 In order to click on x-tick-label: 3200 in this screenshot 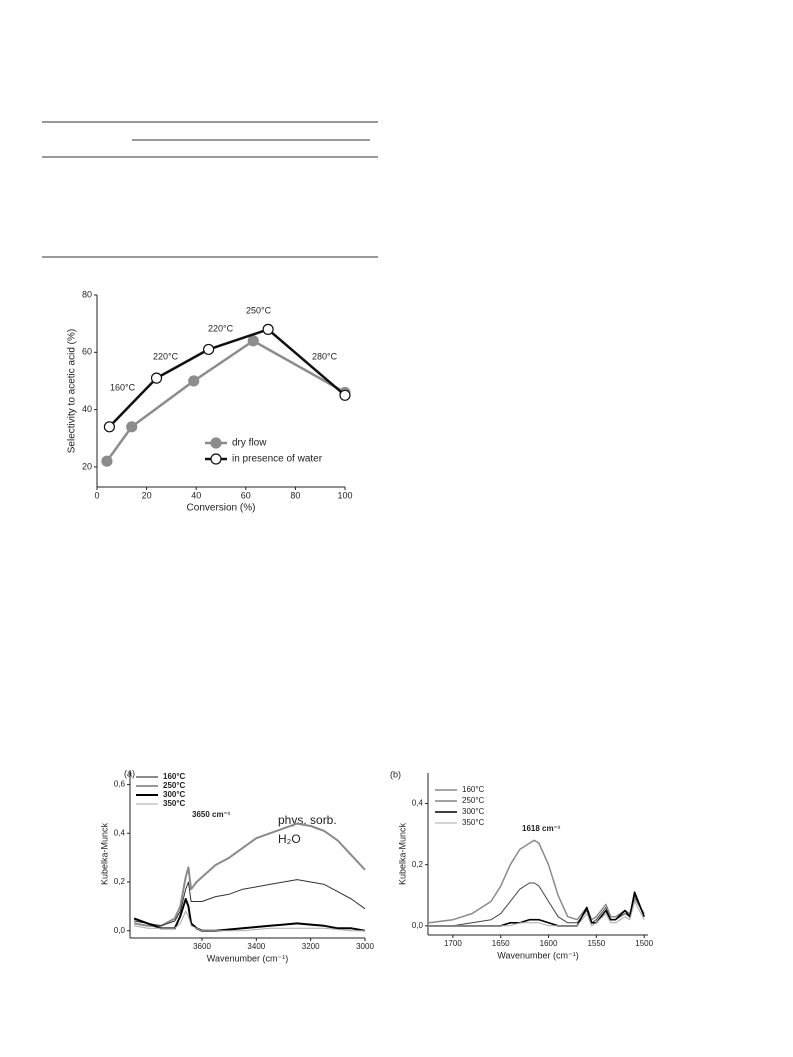, I will do `click(311, 946)`.